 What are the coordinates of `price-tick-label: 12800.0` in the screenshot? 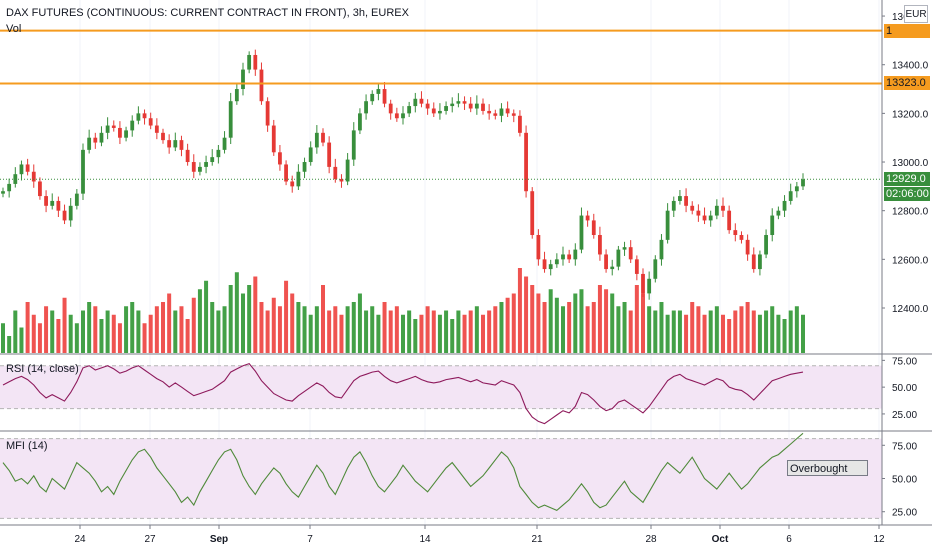 It's located at (910, 212).